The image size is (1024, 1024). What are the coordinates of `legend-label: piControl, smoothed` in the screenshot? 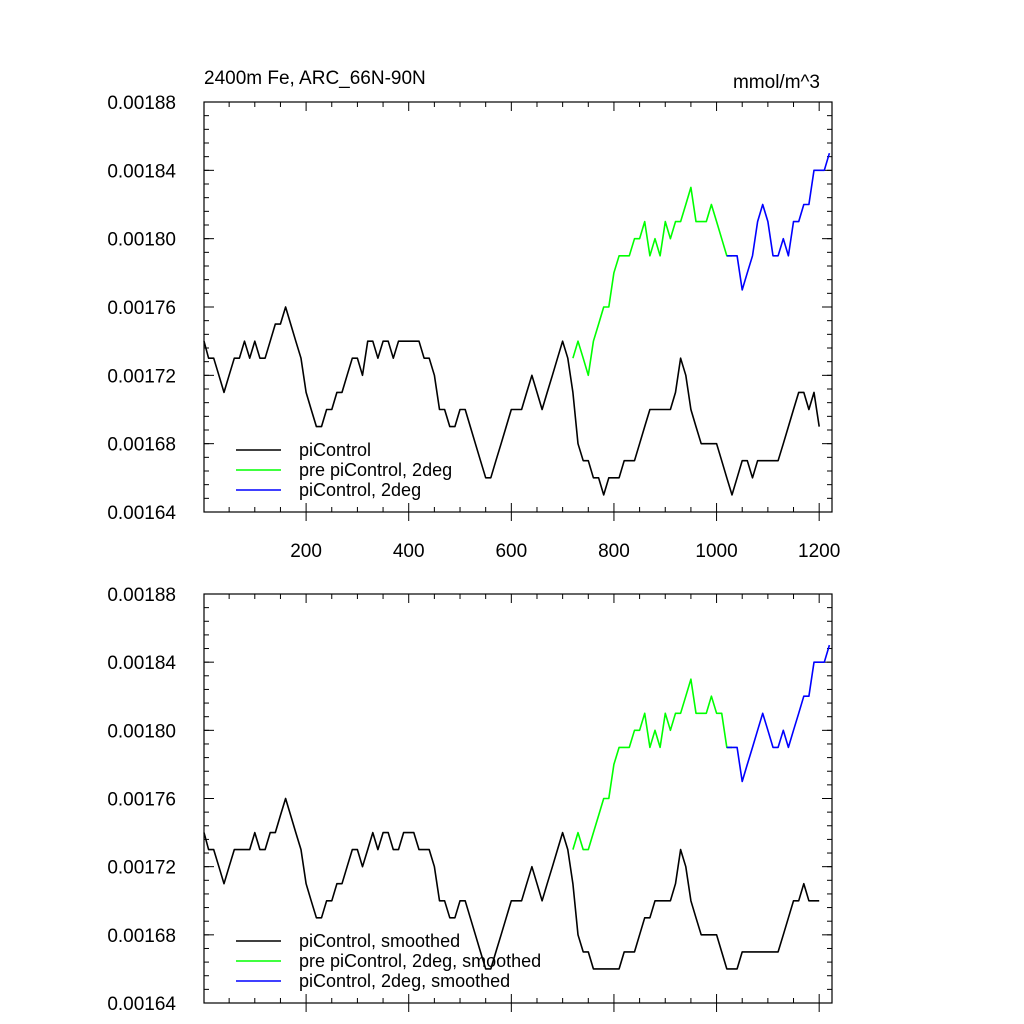 It's located at (379, 941).